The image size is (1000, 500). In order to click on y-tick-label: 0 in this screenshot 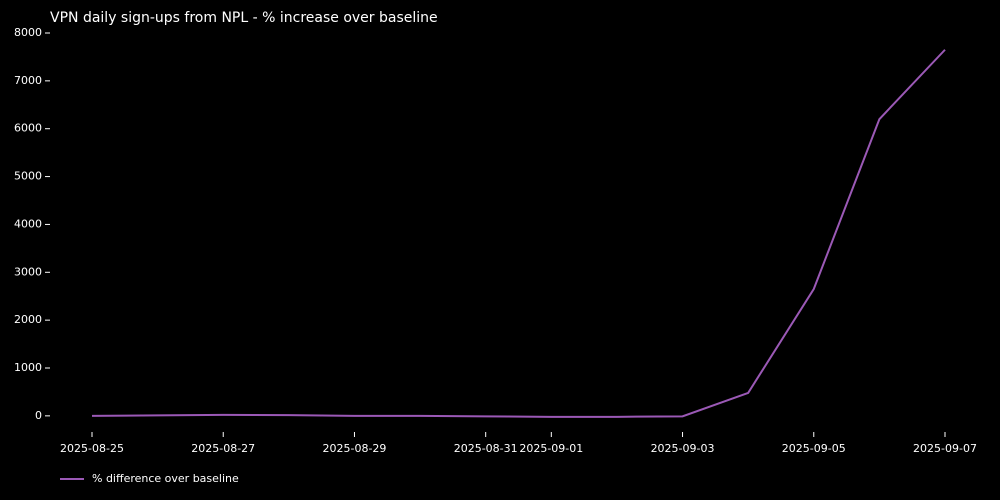, I will do `click(38, 415)`.